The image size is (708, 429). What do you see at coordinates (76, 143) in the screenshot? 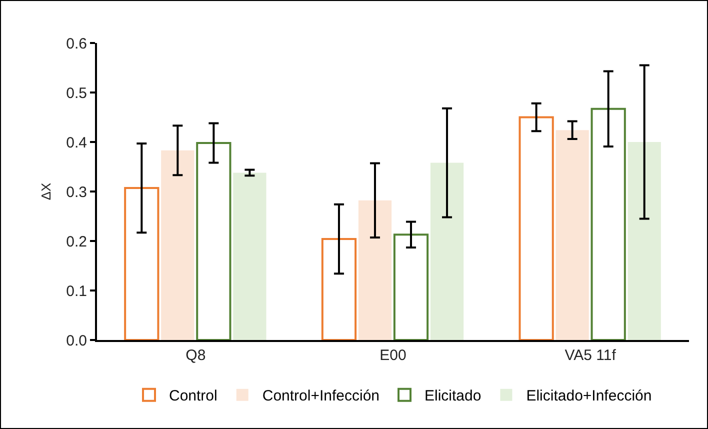
I see `y-tick-label: 0.4` at bounding box center [76, 143].